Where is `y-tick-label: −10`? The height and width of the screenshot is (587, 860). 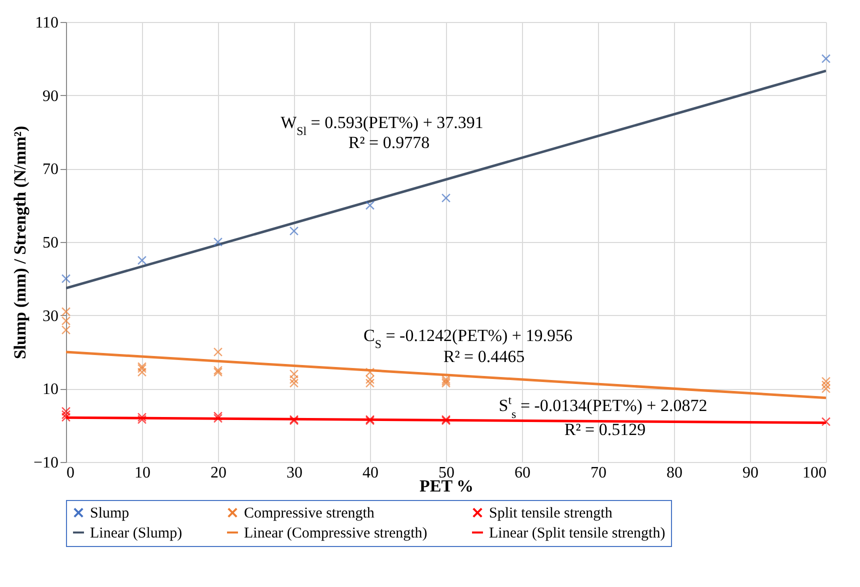
y-tick-label: −10 is located at coordinates (45, 463).